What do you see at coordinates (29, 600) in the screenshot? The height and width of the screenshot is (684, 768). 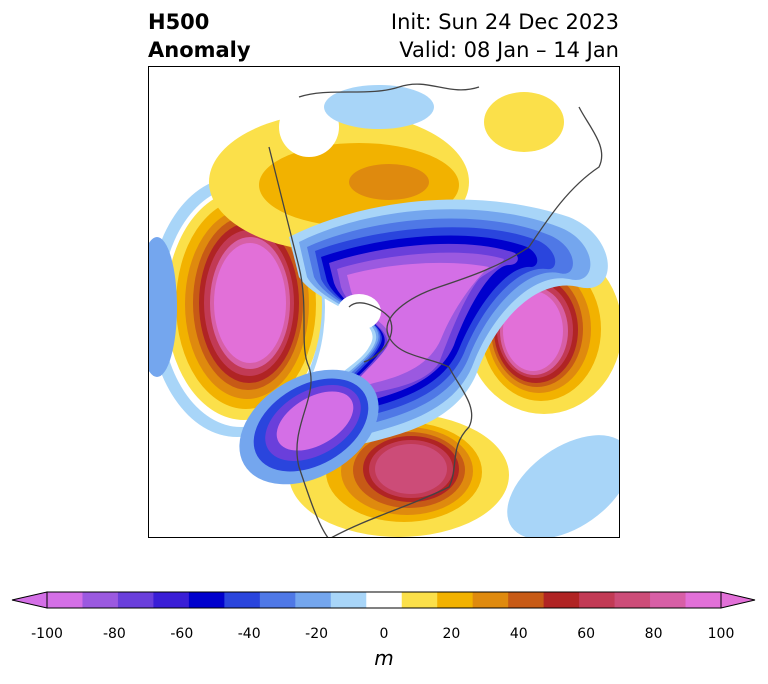 I see `colorbar-under-arrow` at bounding box center [29, 600].